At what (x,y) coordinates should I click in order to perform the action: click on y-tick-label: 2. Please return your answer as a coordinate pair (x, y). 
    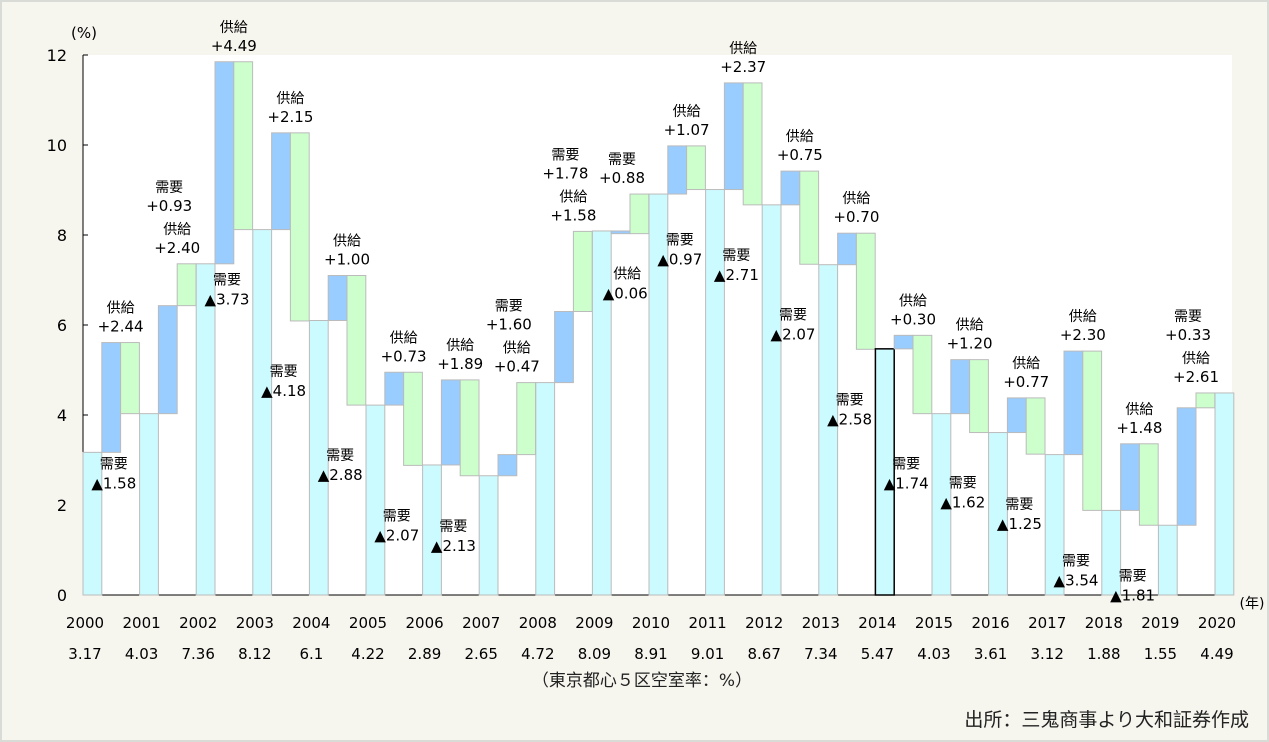
    Looking at the image, I should click on (62, 505).